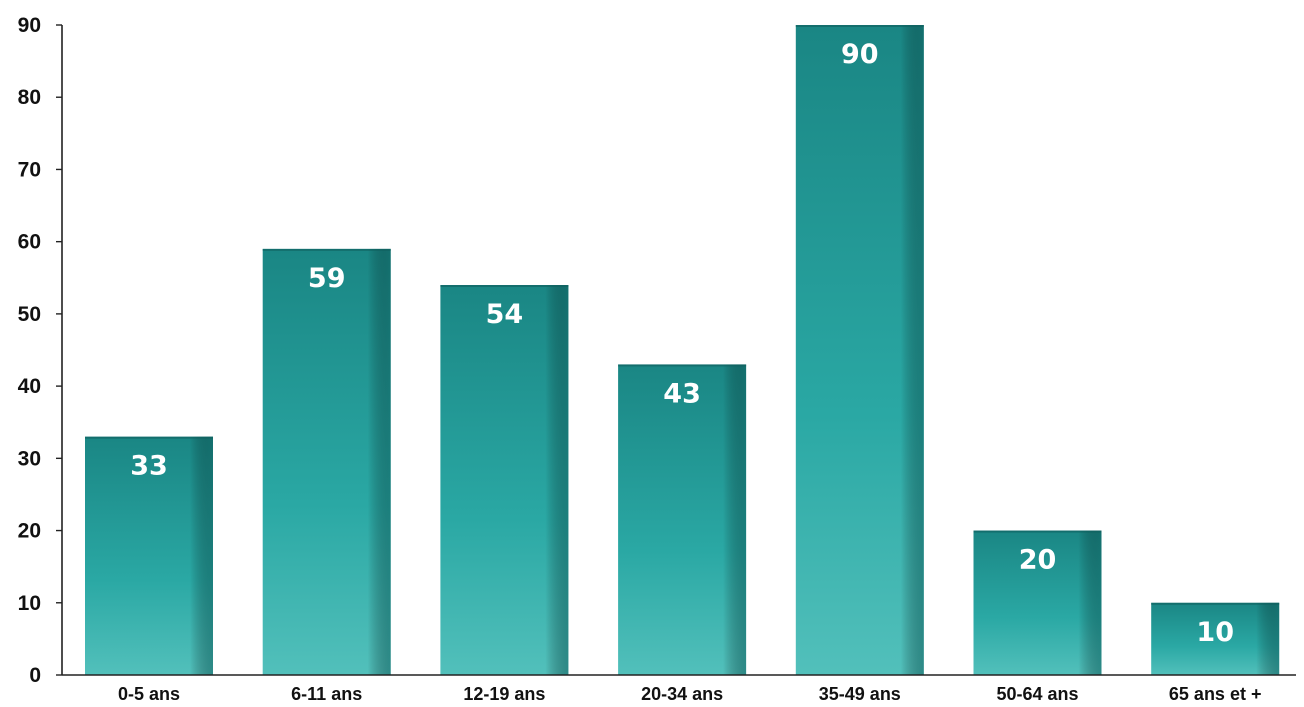  Describe the element at coordinates (505, 314) in the screenshot. I see `data-label: 54` at that location.